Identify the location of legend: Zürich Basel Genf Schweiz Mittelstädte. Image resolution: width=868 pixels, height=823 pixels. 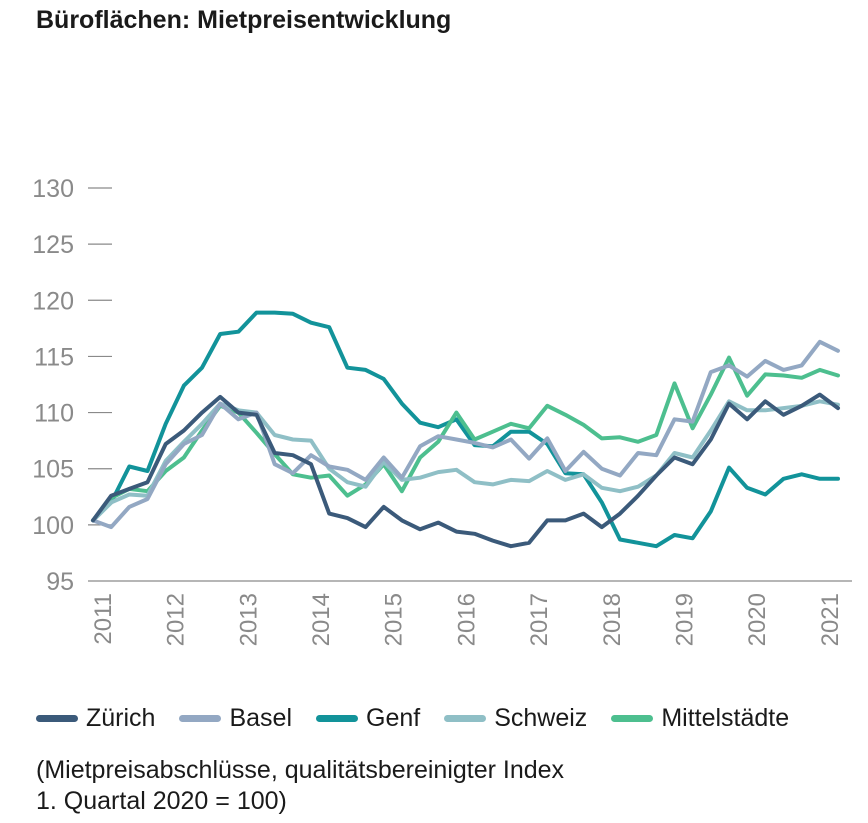
(412, 718).